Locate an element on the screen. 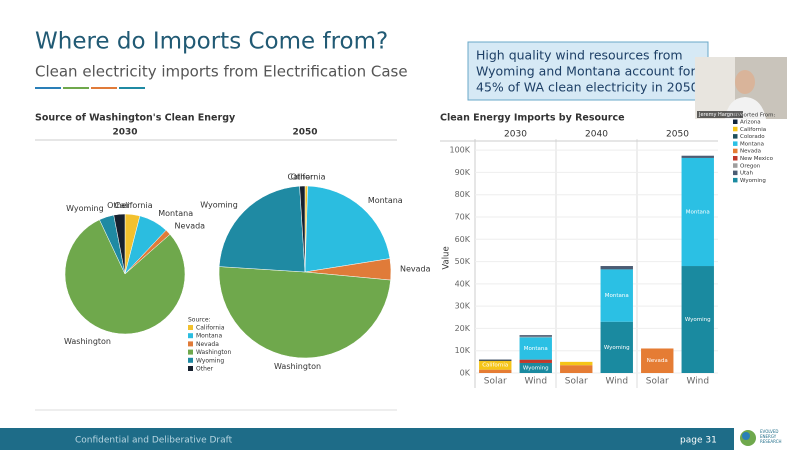 The width and height of the screenshot is (800, 450). y-axis-label: Value is located at coordinates (447, 257).